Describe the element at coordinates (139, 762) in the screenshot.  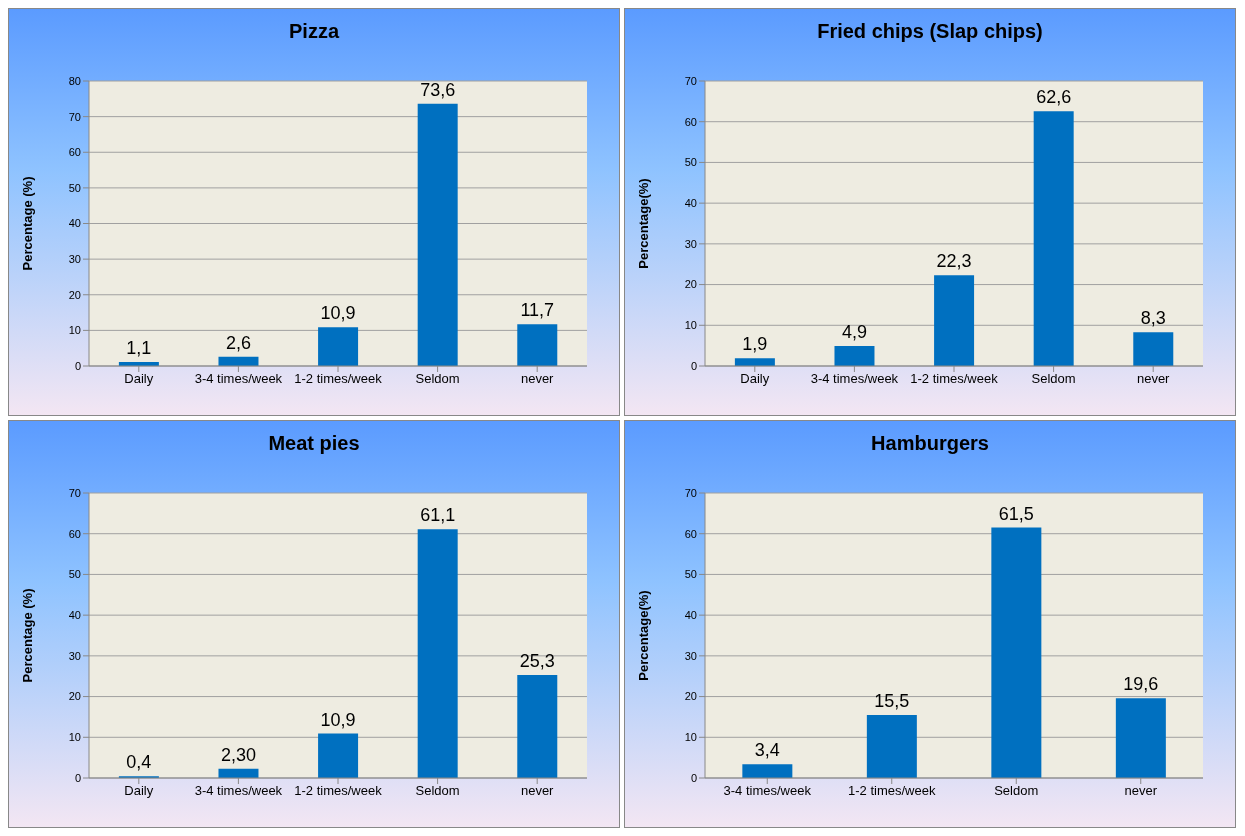
I see `data-label: 0,4` at that location.